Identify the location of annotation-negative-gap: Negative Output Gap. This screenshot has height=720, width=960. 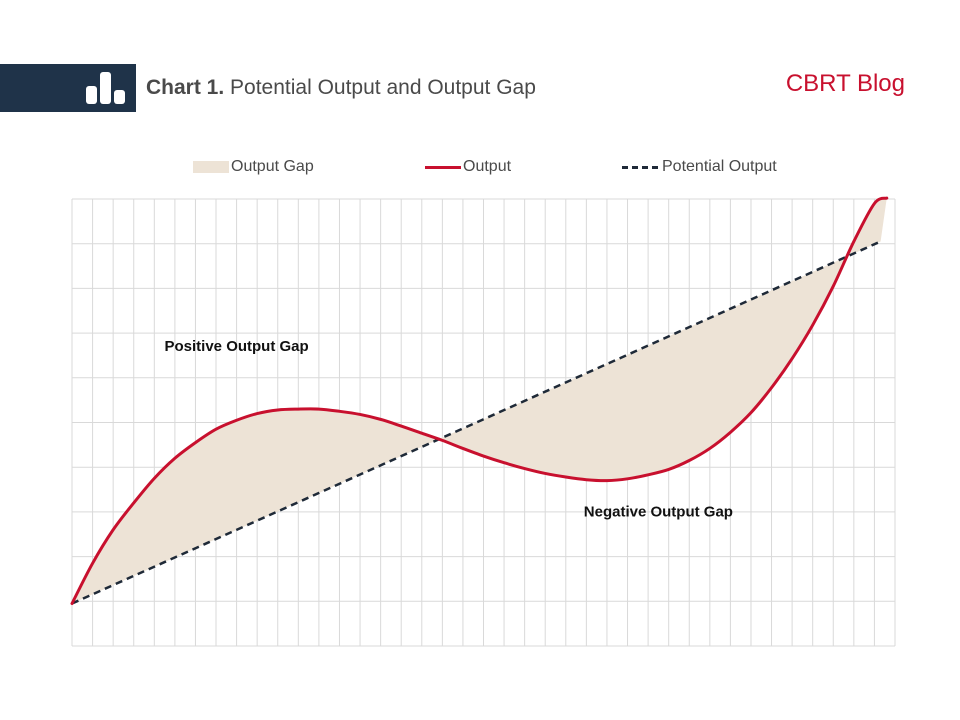
(658, 511).